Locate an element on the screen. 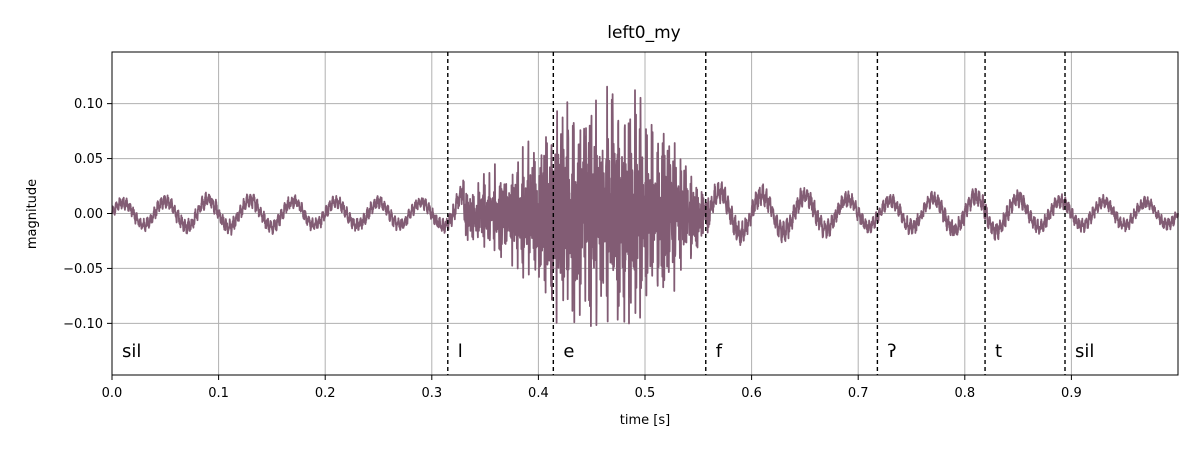  y-tick-label: 0.10 is located at coordinates (88, 104).